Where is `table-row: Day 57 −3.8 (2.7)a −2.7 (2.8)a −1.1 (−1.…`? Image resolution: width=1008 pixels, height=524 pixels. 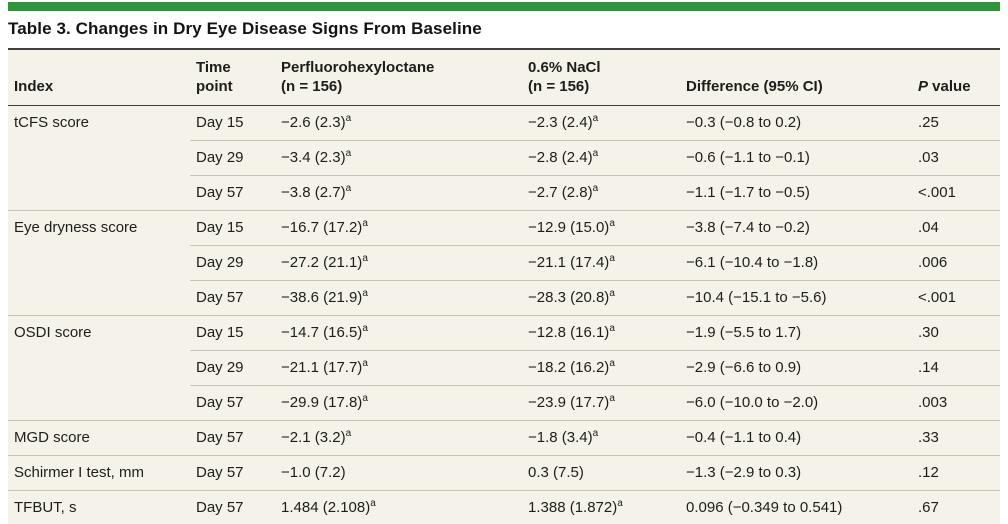
table-row: Day 57 −3.8 (2.7)a −2.7 (2.8)a −1.1 (−1.… is located at coordinates (504, 193).